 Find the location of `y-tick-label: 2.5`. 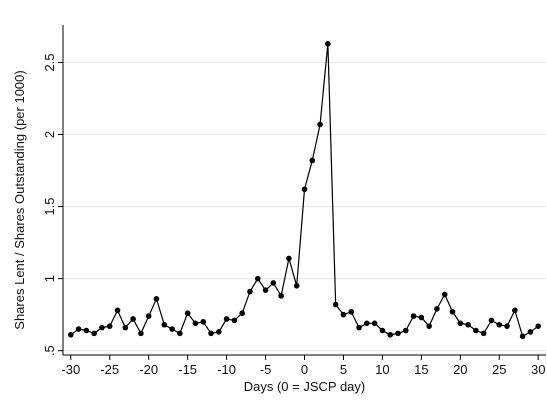

y-tick-label: 2.5 is located at coordinates (49, 62).